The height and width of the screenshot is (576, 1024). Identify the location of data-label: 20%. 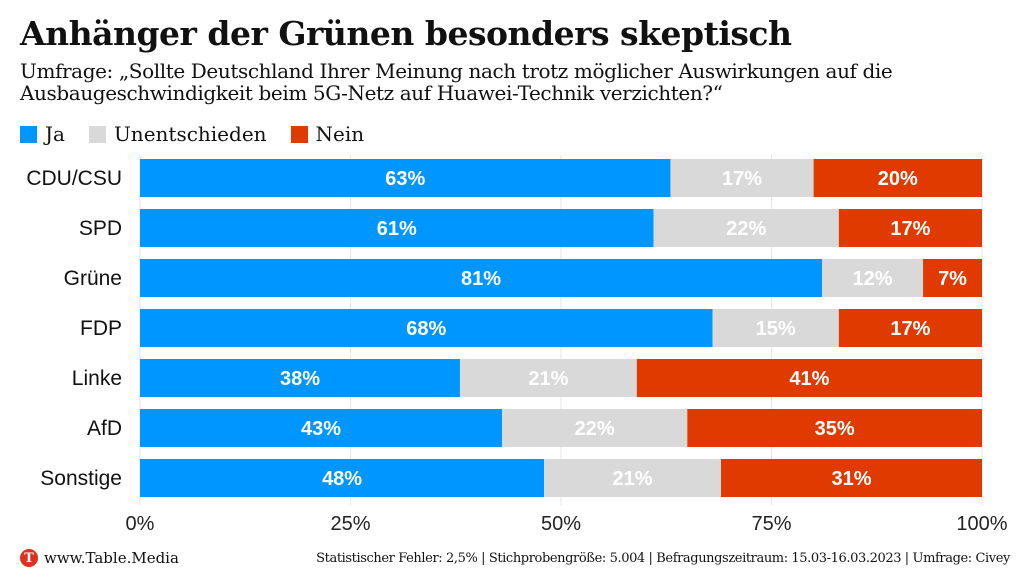
(898, 179).